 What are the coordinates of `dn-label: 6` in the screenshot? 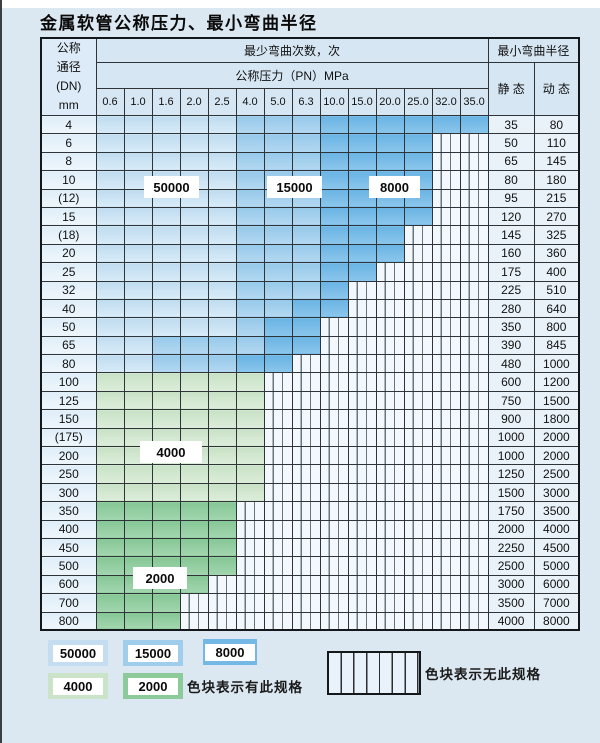 It's located at (68, 143).